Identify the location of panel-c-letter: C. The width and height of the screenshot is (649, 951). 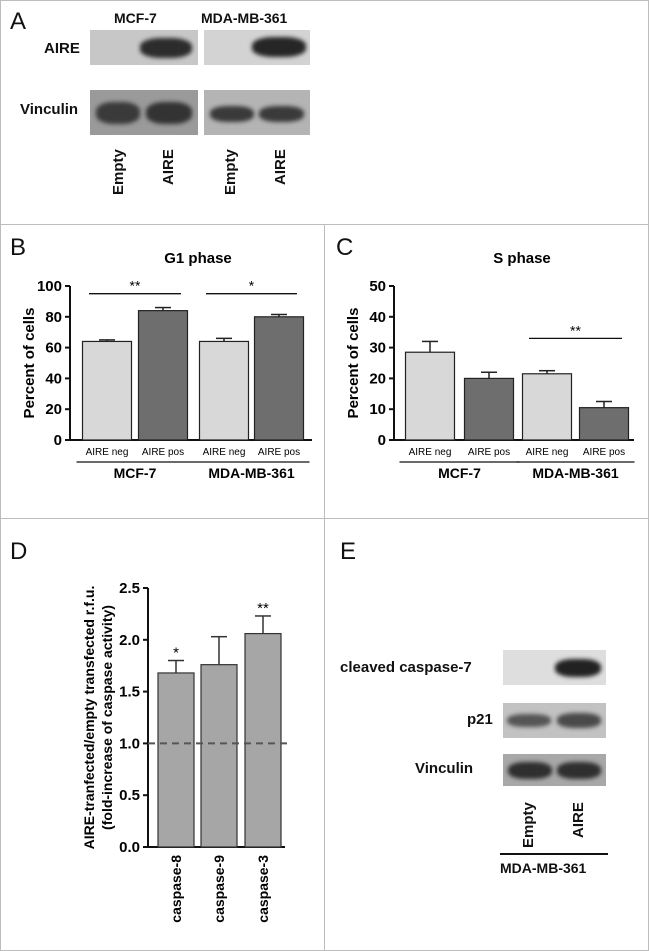
(345, 247).